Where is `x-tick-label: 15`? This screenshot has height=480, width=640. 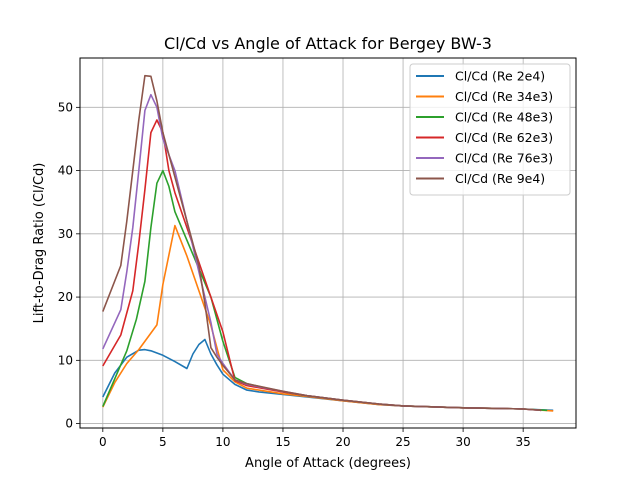 x-tick-label: 15 is located at coordinates (282, 442).